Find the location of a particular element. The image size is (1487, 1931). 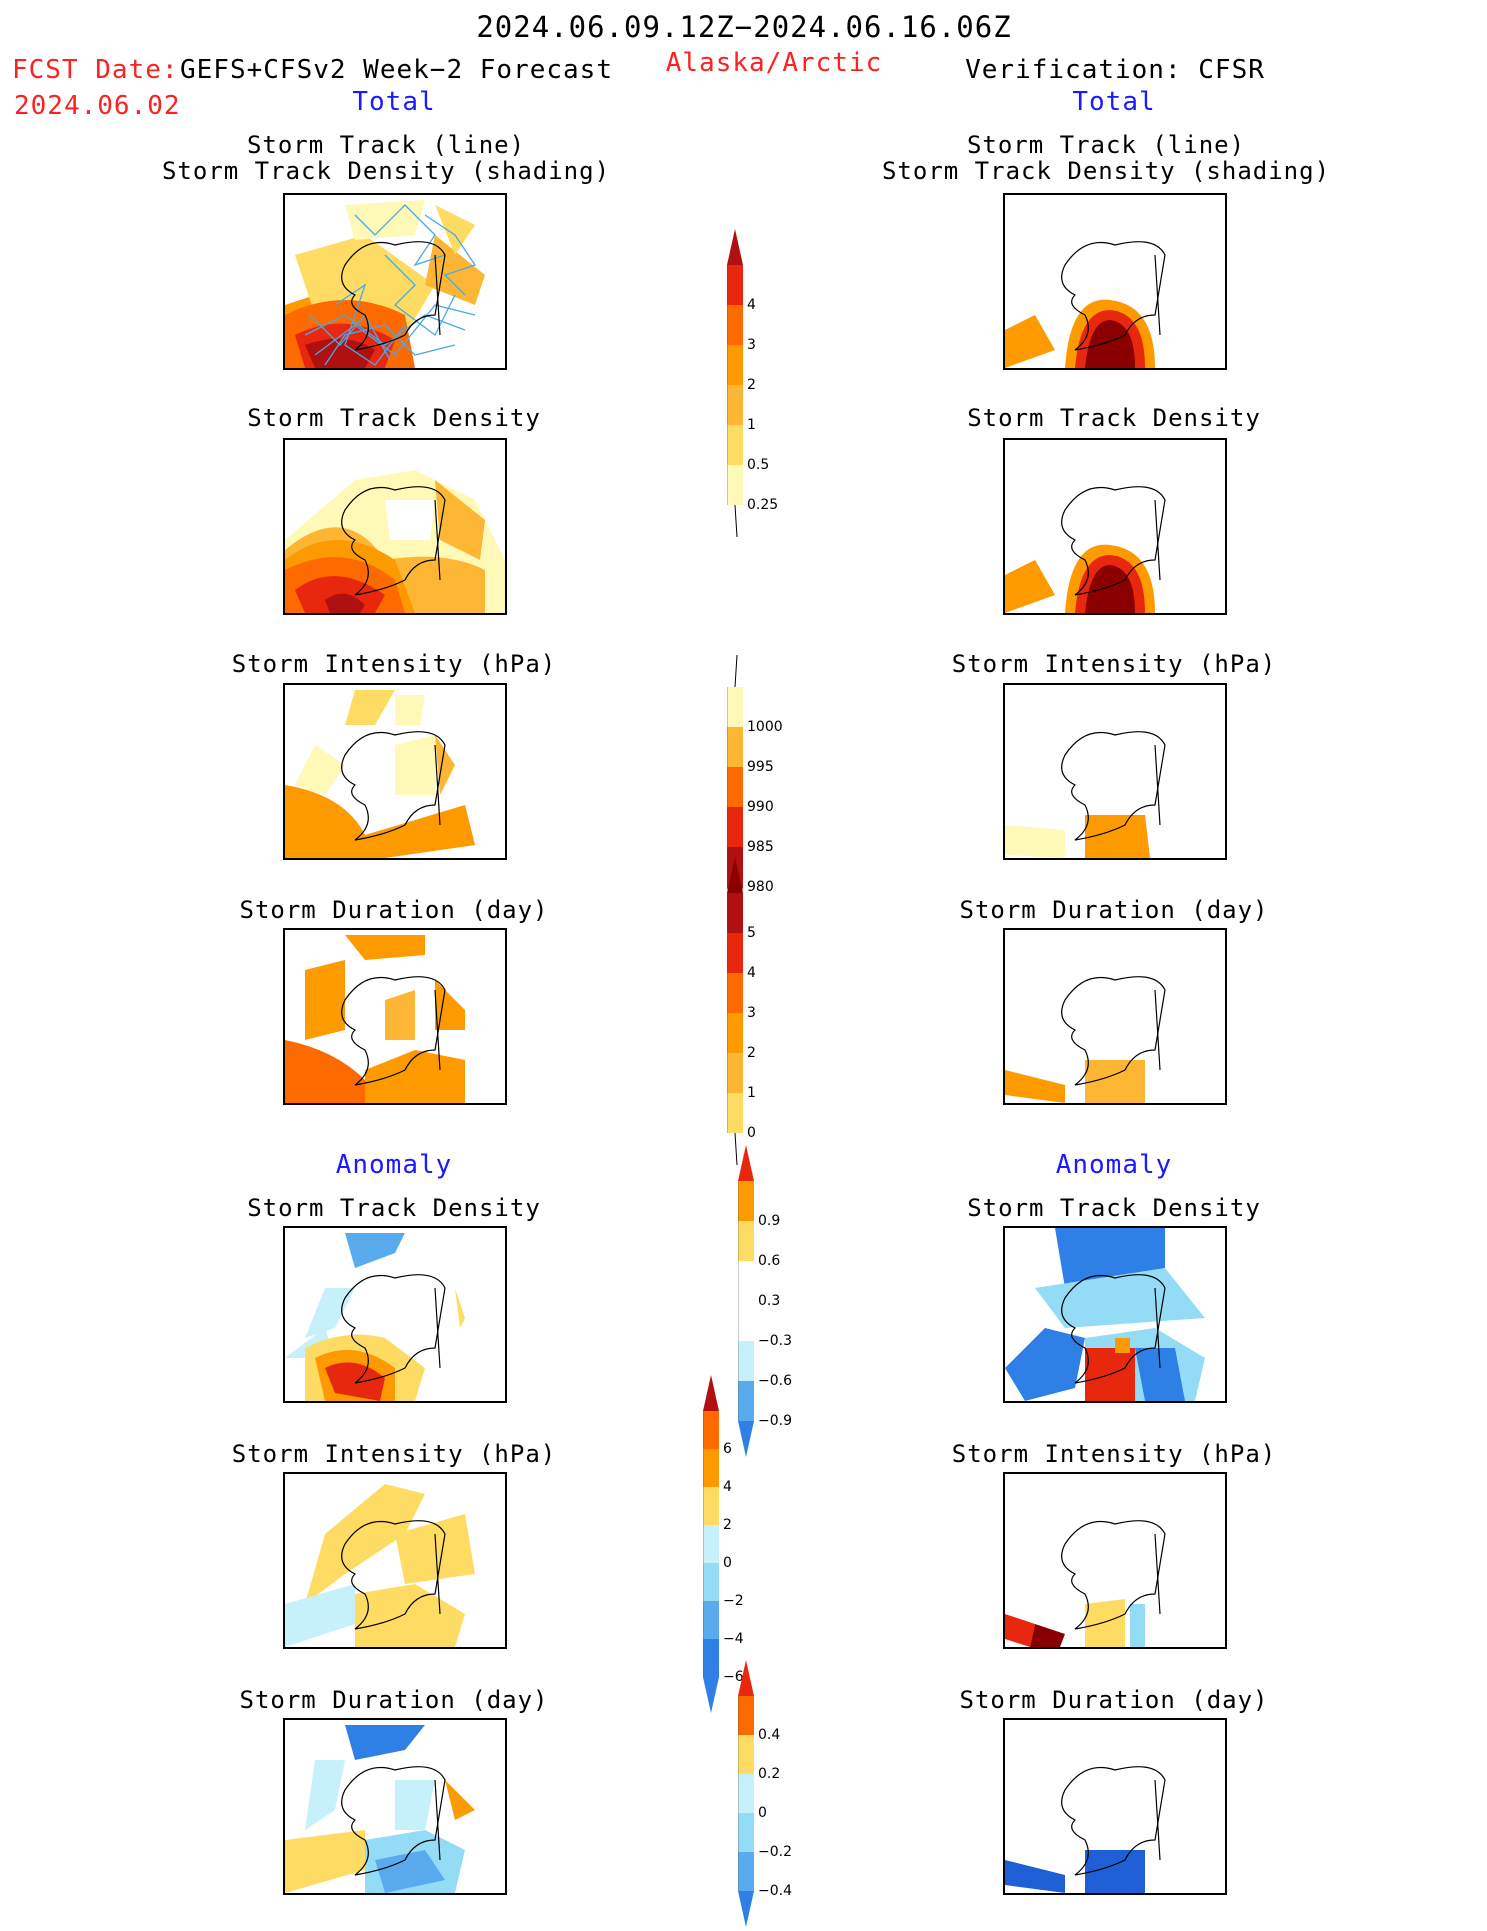

colorbar-duration-anomaly-svg is located at coordinates (745, 1793).